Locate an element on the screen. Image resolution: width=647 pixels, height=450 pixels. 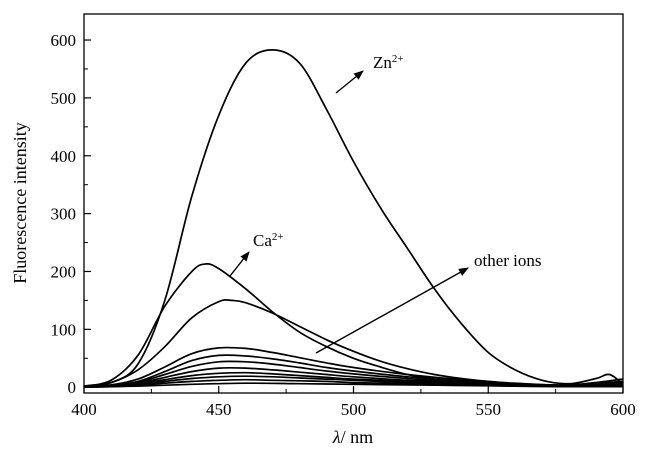
x-axis: 400 450 500 550 600 is located at coordinates (353, 402).